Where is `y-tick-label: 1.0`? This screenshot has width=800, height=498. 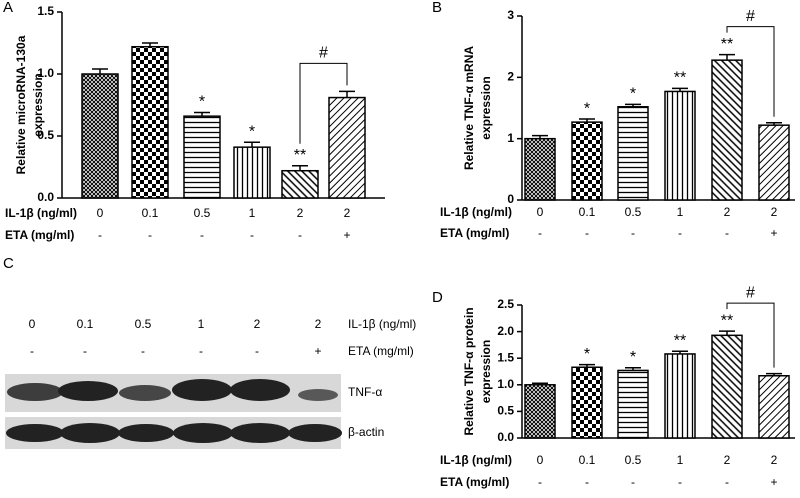
y-tick-label: 1.0 is located at coordinates (505, 384).